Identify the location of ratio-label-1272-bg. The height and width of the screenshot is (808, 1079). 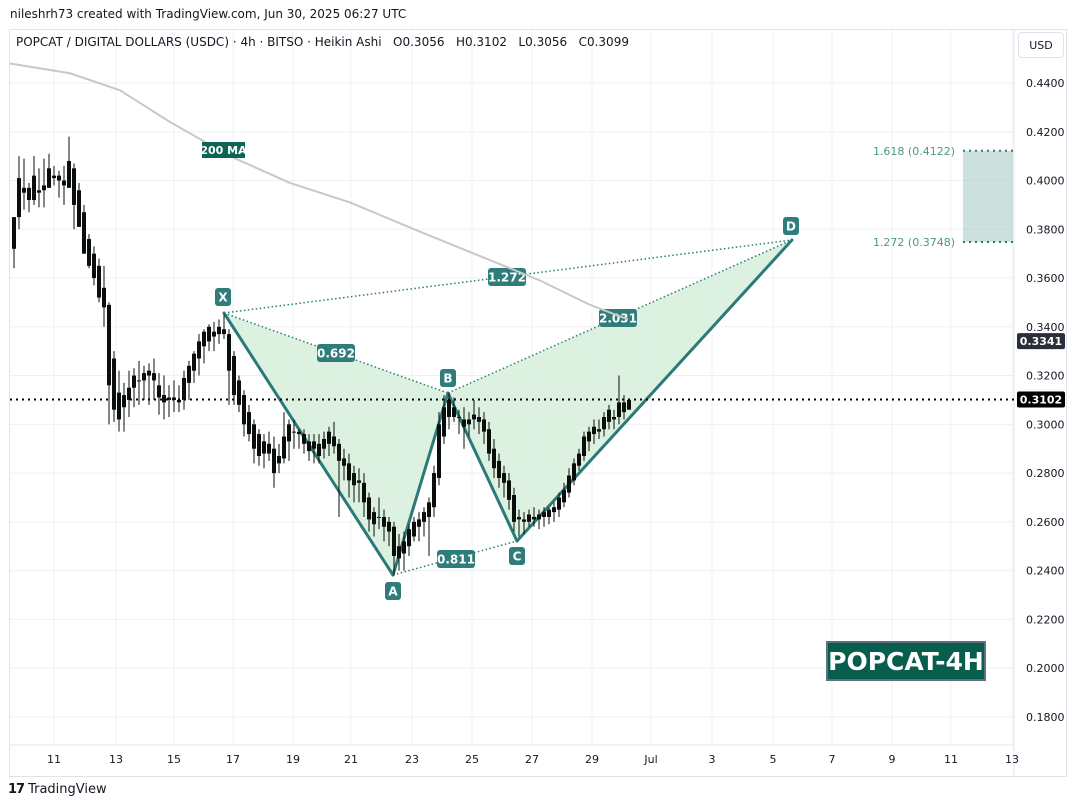
(507, 277).